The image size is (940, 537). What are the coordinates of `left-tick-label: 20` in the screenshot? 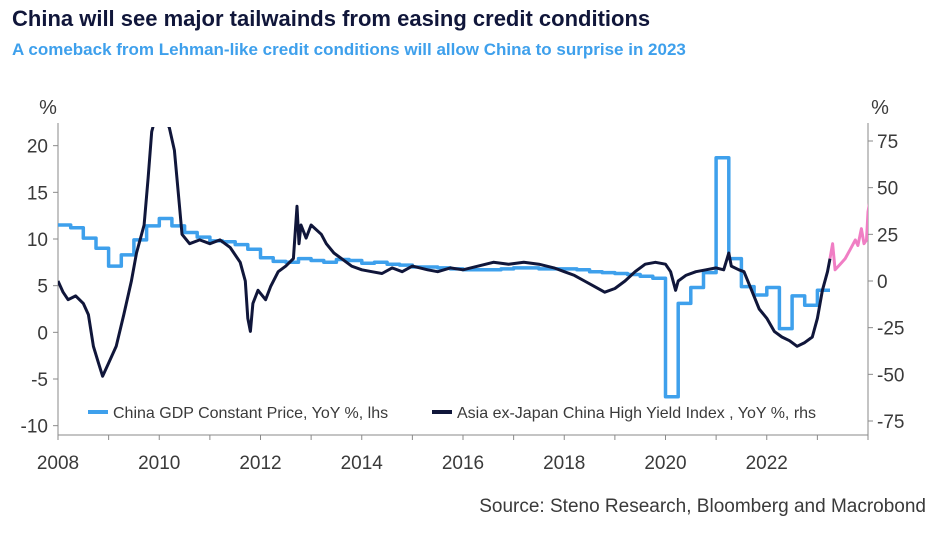 It's located at (37, 147).